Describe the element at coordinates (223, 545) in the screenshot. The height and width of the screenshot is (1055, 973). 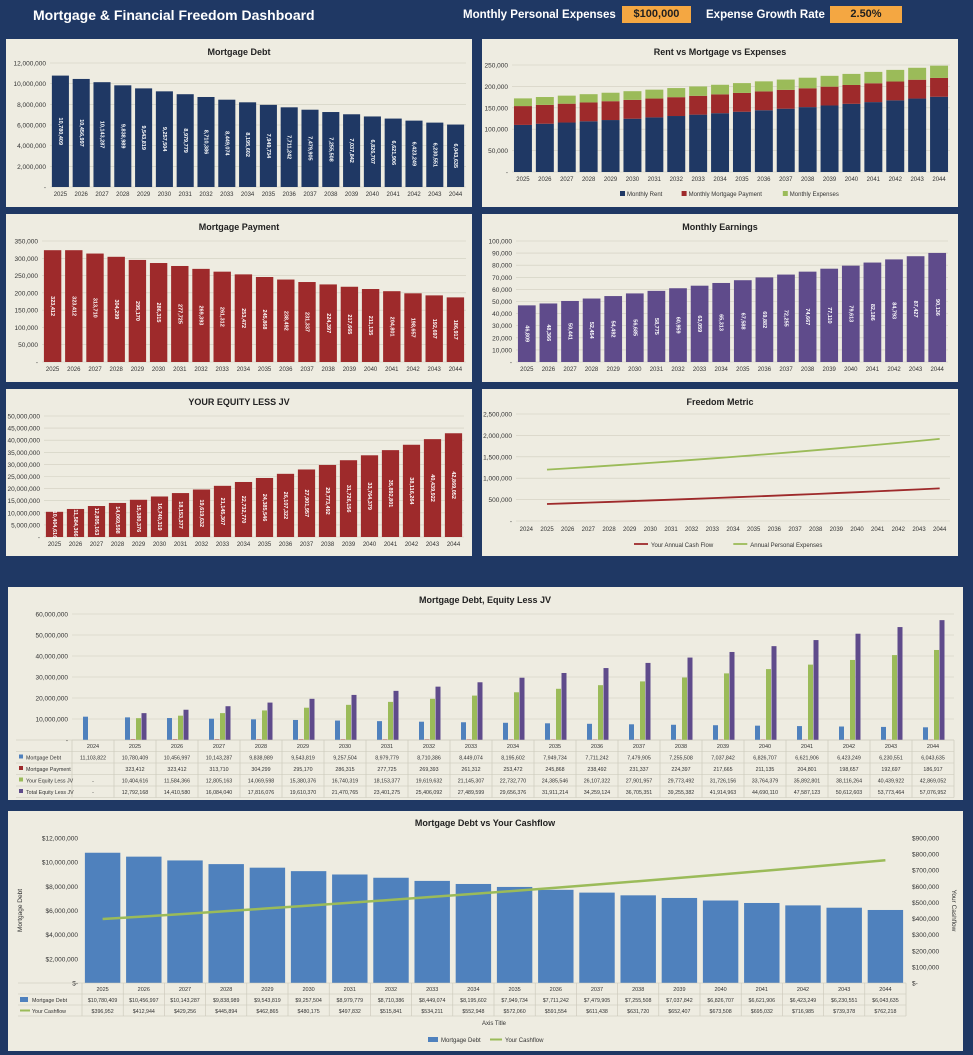
I see `x-tick-label: 2033` at that location.